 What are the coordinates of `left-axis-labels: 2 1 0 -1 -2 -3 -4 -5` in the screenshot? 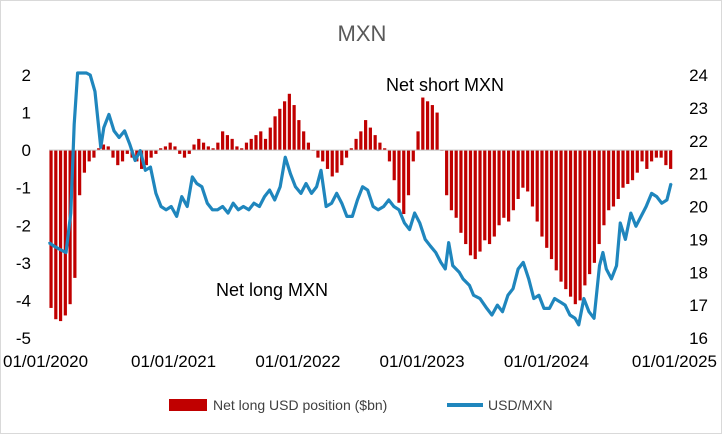 It's located at (23, 207).